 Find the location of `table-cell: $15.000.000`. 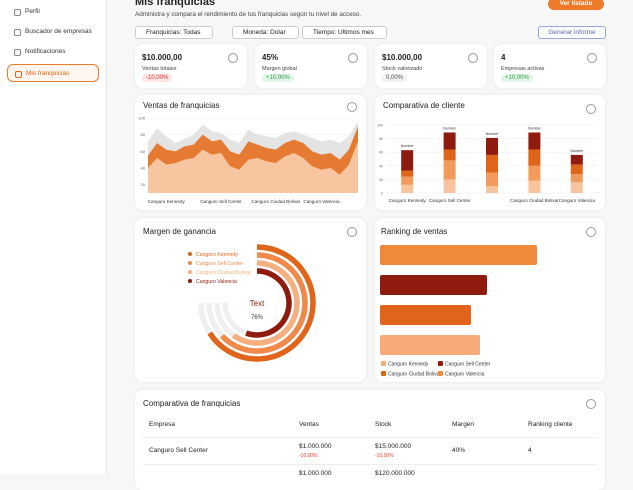

table-cell: $15.000.000 is located at coordinates (393, 446).